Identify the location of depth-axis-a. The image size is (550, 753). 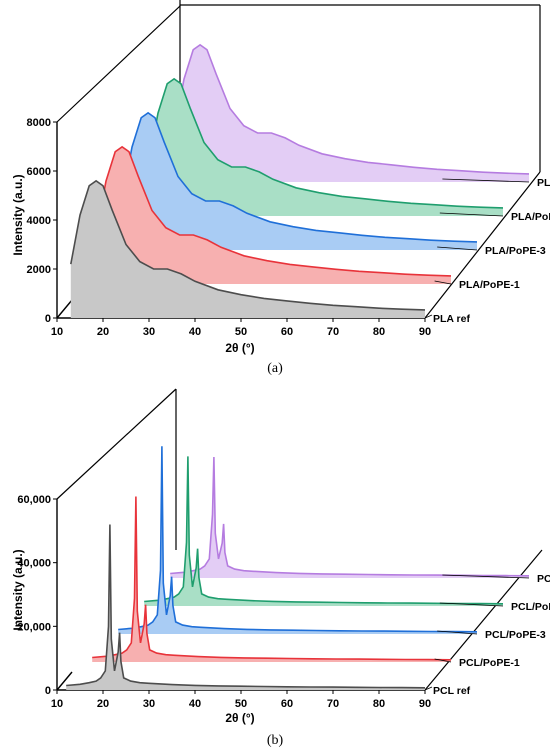
(64, 309).